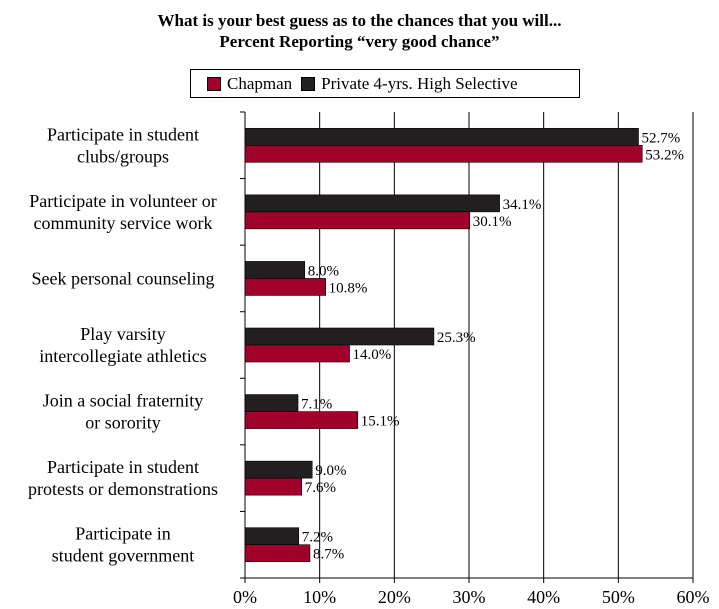  What do you see at coordinates (316, 405) in the screenshot?
I see `data-label: 7.1%` at bounding box center [316, 405].